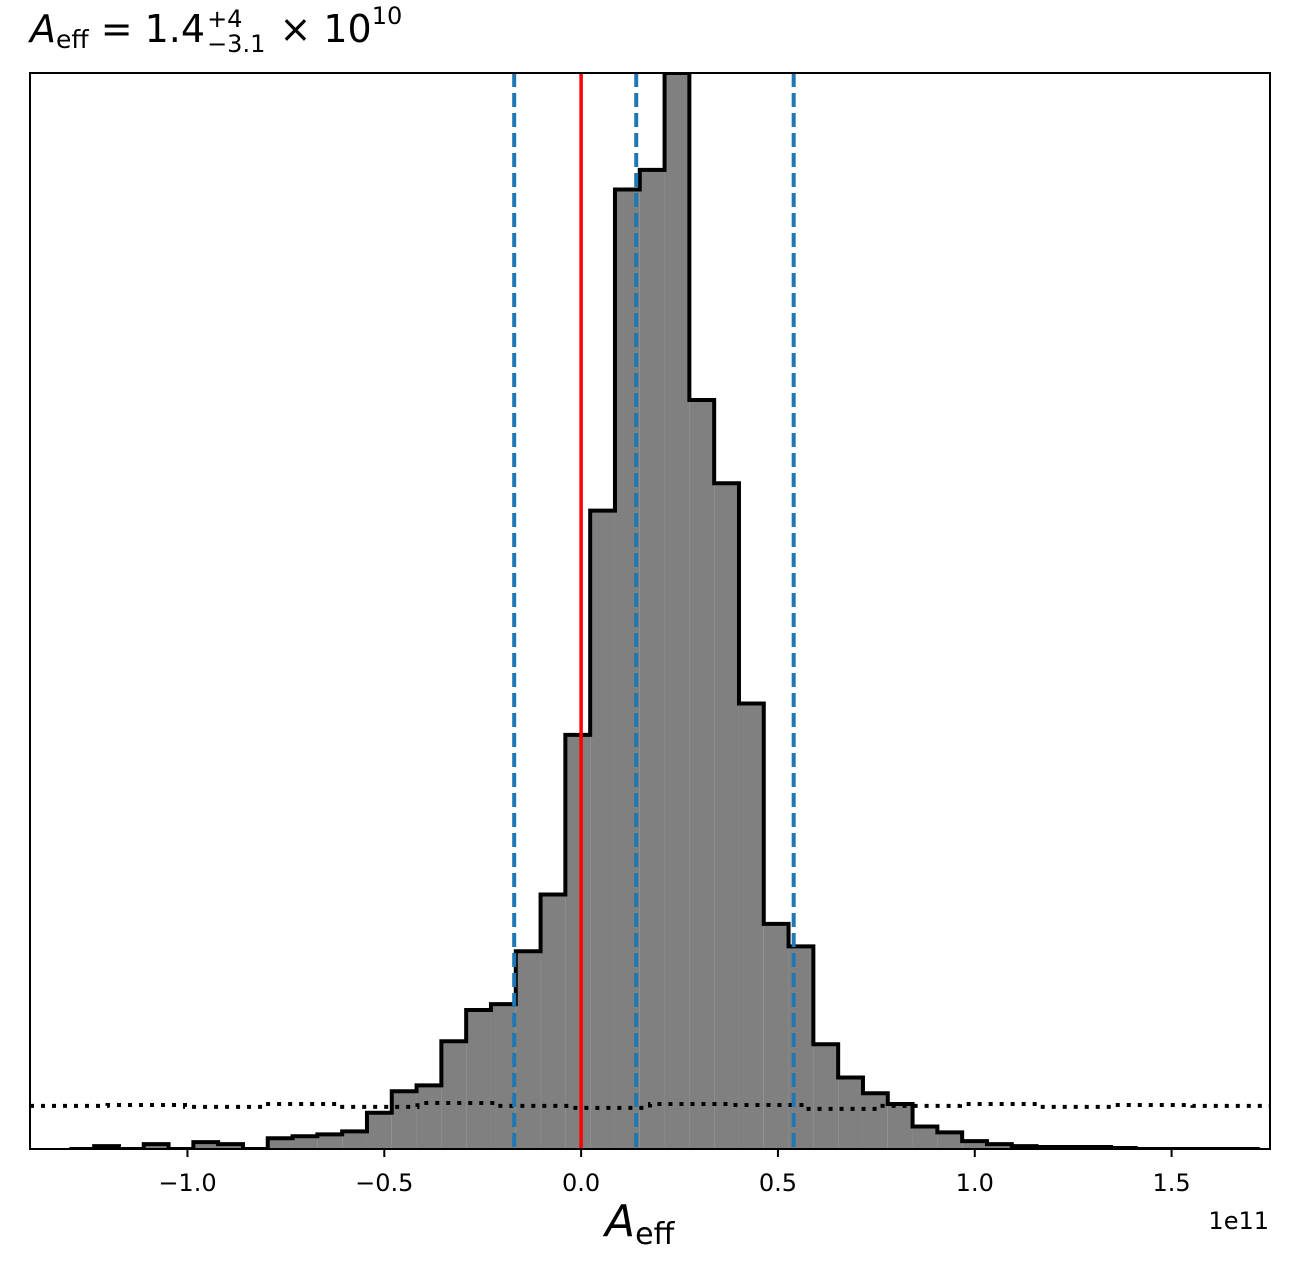 The image size is (1289, 1278). What do you see at coordinates (325, 29) in the screenshot?
I see `title-times: × 10` at bounding box center [325, 29].